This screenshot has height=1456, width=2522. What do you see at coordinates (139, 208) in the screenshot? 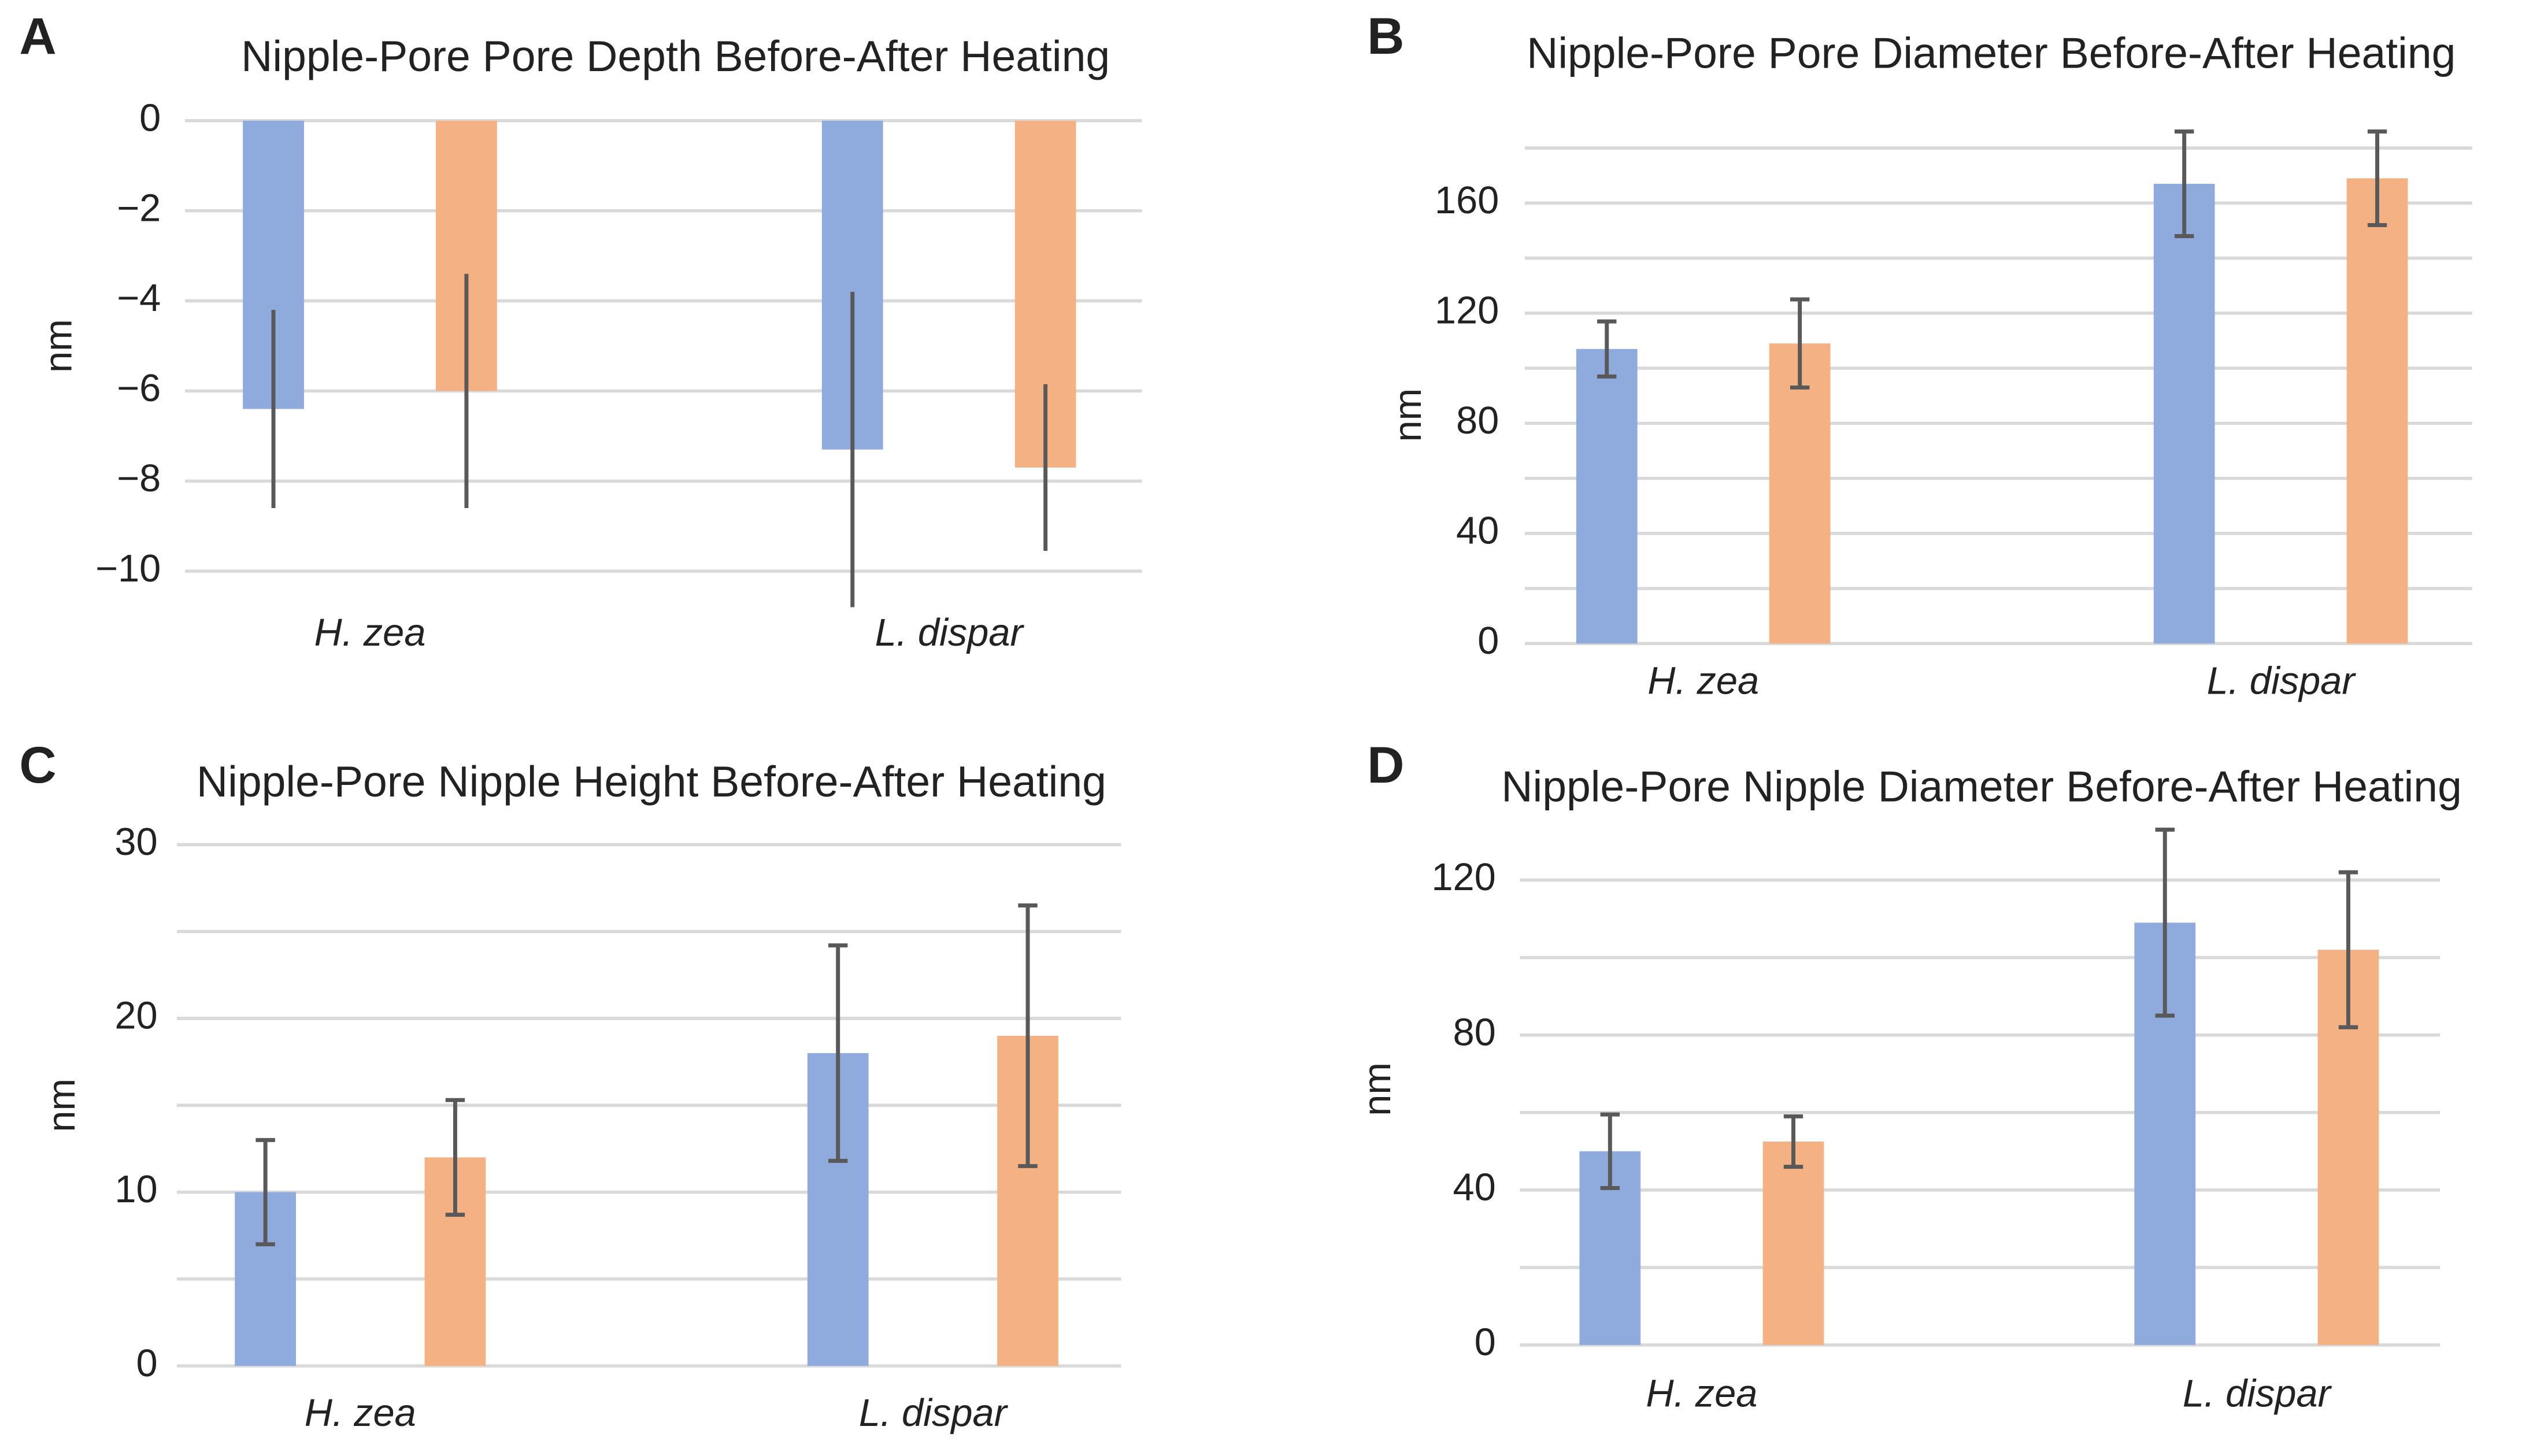
I see `y-tick-label: −2` at bounding box center [139, 208].